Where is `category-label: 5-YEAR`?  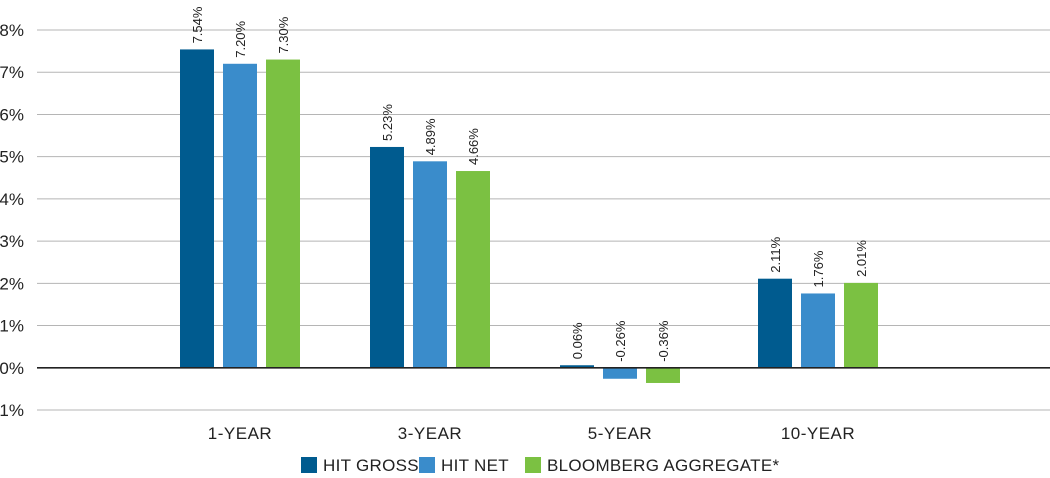 category-label: 5-YEAR is located at coordinates (620, 433).